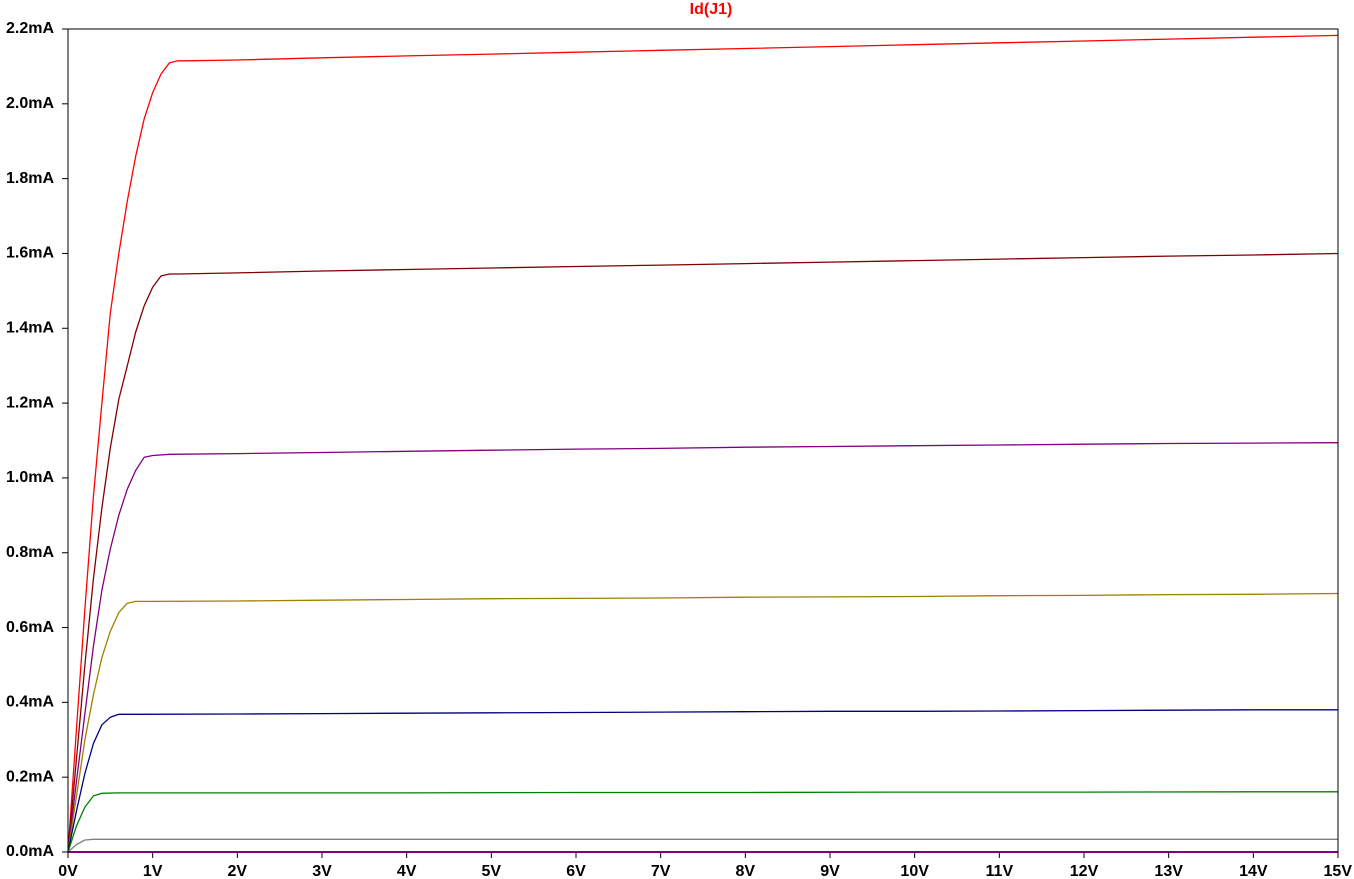  Describe the element at coordinates (30, 776) in the screenshot. I see `y-tick-label: 0.2mA` at that location.